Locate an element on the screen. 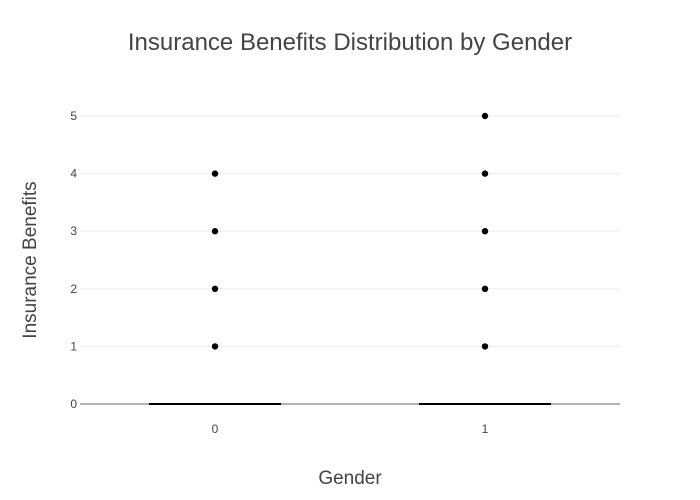  y-axis-ticks: 0 1 2 3 4 5 is located at coordinates (73, 260).